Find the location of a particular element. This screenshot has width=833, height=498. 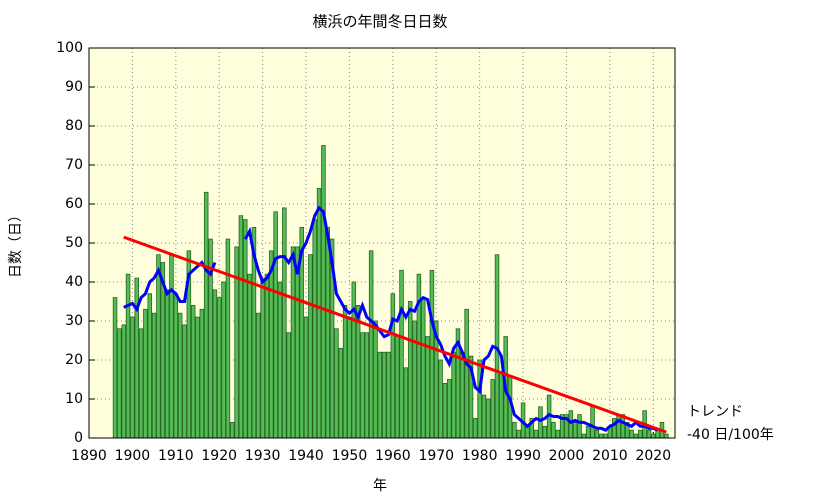

y-tick-label: 0 is located at coordinates (78, 438).